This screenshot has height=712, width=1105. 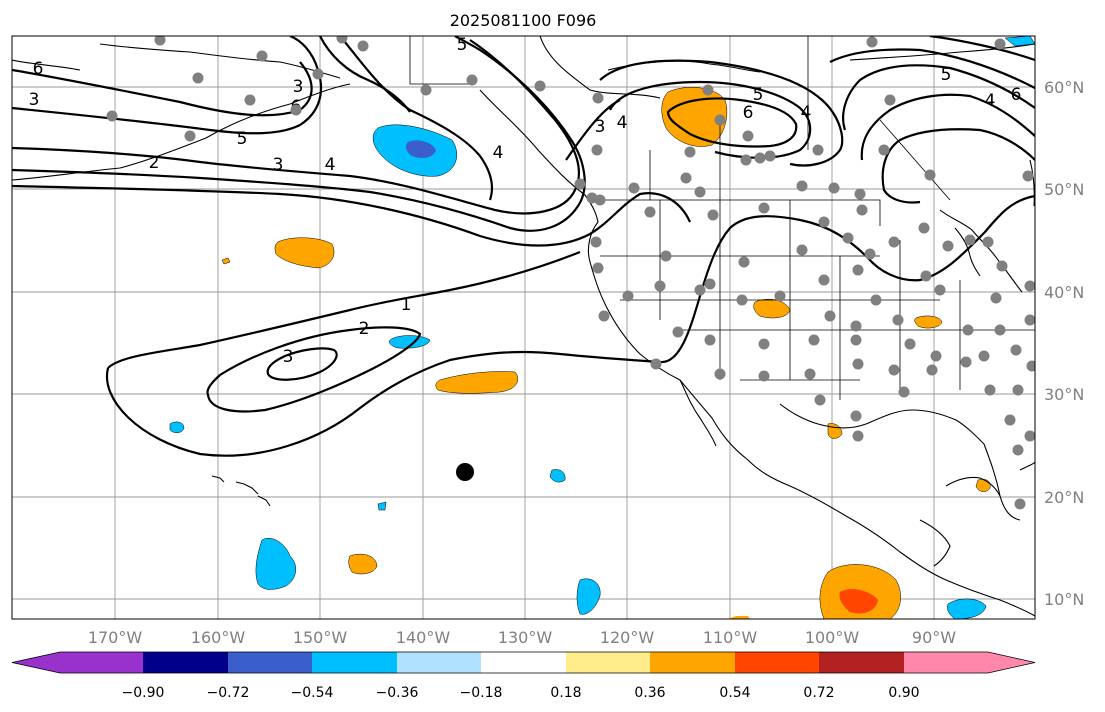 What do you see at coordinates (406, 305) in the screenshot?
I see `contour-label: 1` at bounding box center [406, 305].